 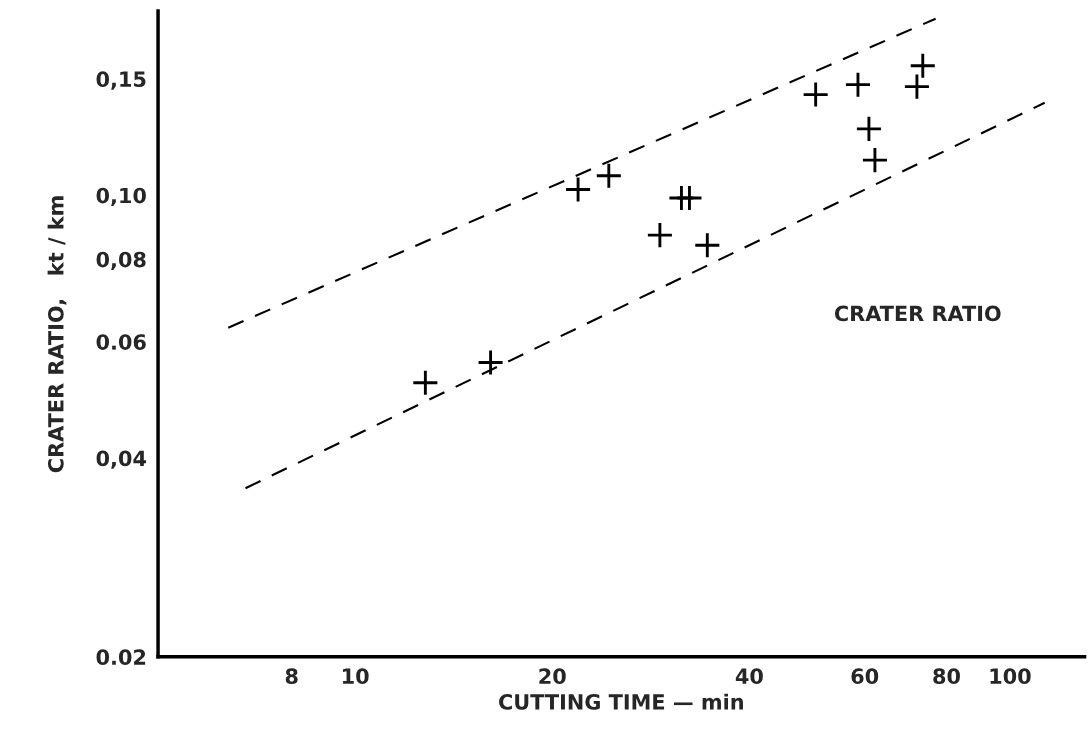 What do you see at coordinates (621, 701) in the screenshot?
I see `x-axis-title: CUTTING TIME — min` at bounding box center [621, 701].